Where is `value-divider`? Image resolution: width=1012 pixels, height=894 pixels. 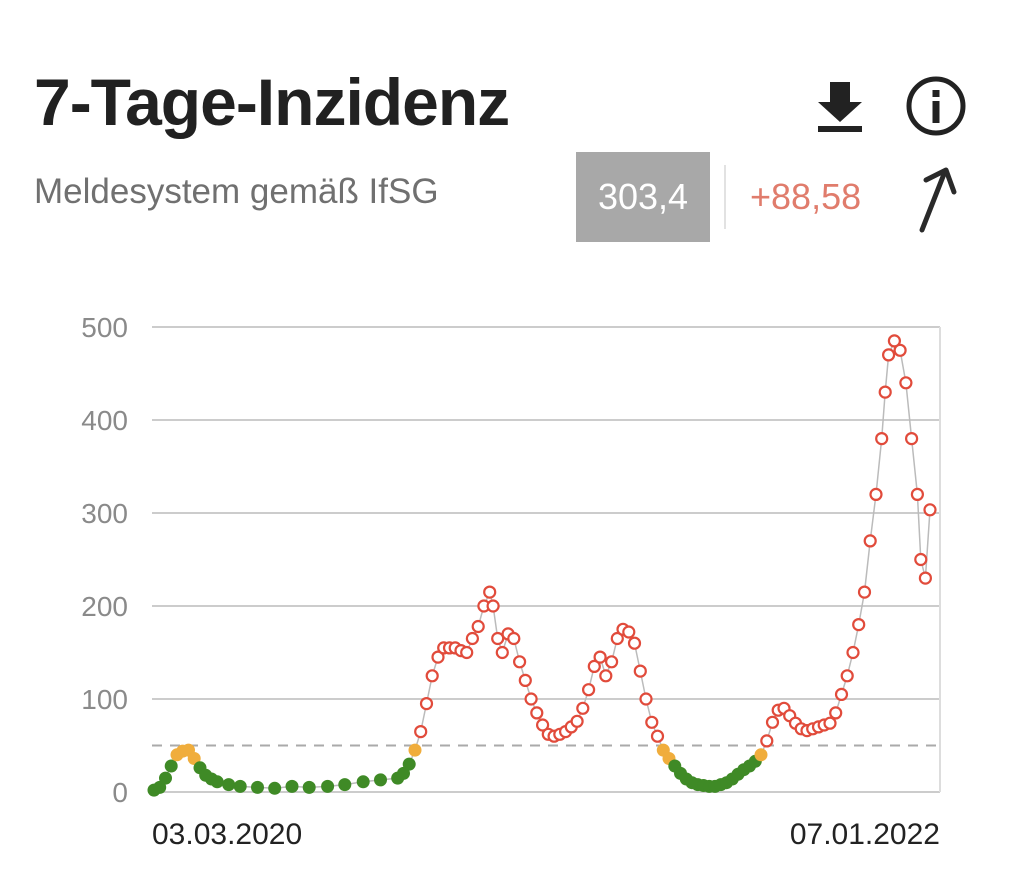
value-divider is located at coordinates (725, 197).